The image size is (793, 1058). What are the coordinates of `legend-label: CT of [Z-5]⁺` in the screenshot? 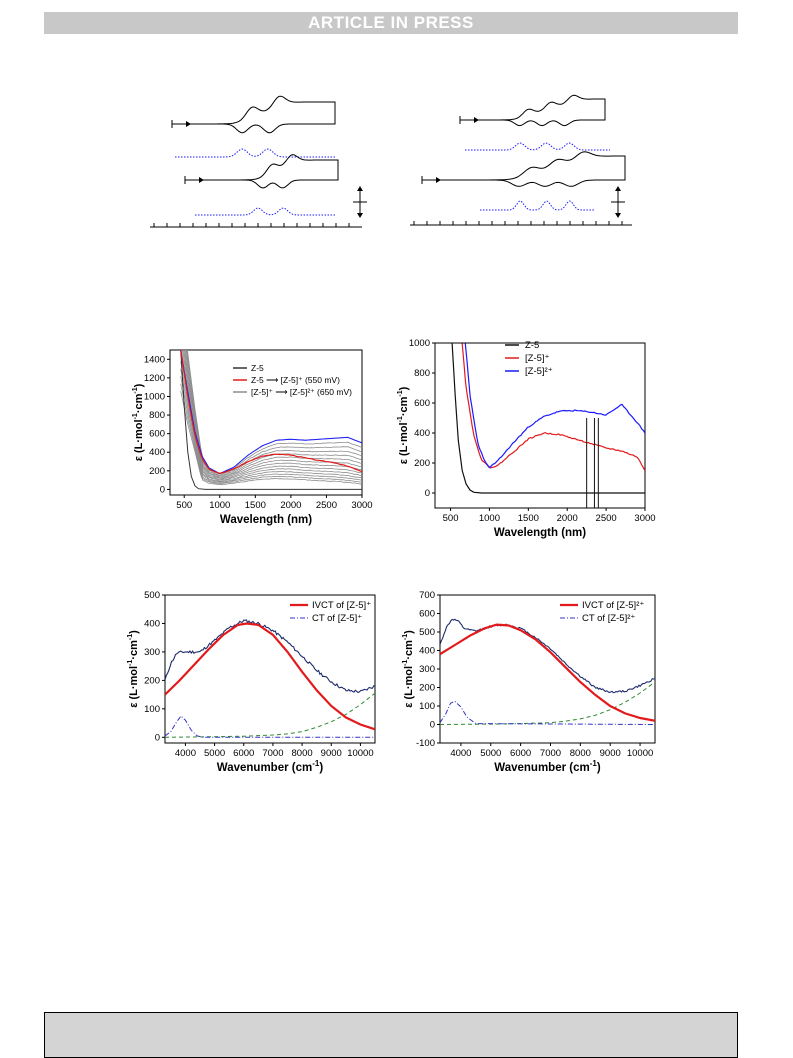 It's located at (337, 618).